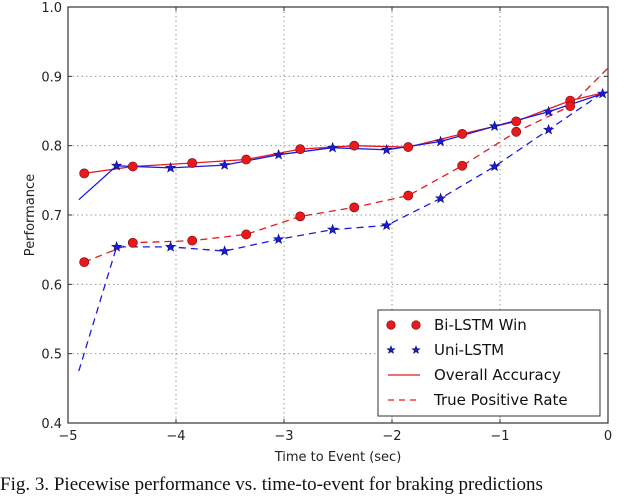 The width and height of the screenshot is (640, 504). What do you see at coordinates (51, 285) in the screenshot?
I see `y-tick-label: 0.6` at bounding box center [51, 285].